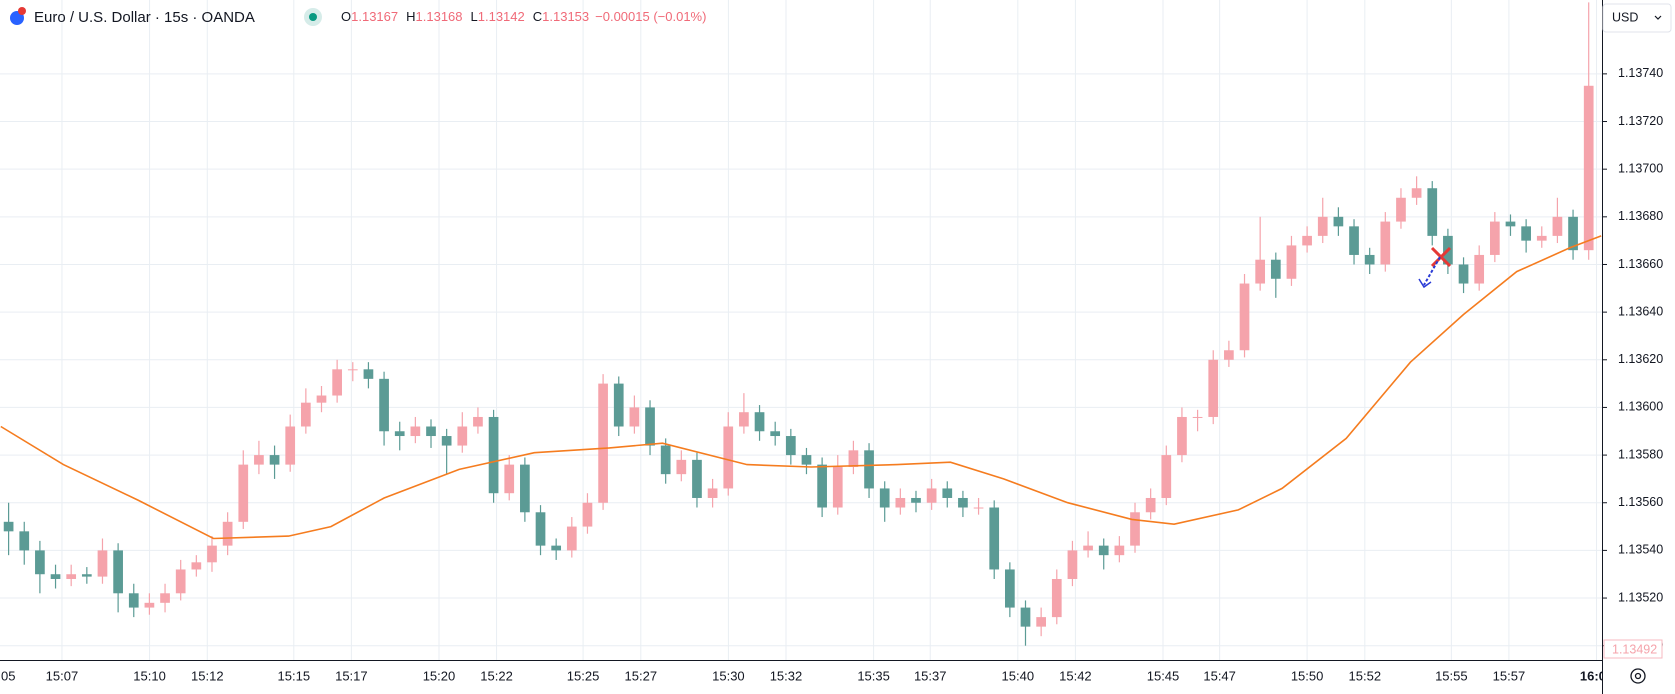  Describe the element at coordinates (1640, 216) in the screenshot. I see `y-tick-label: 1.13680` at that location.